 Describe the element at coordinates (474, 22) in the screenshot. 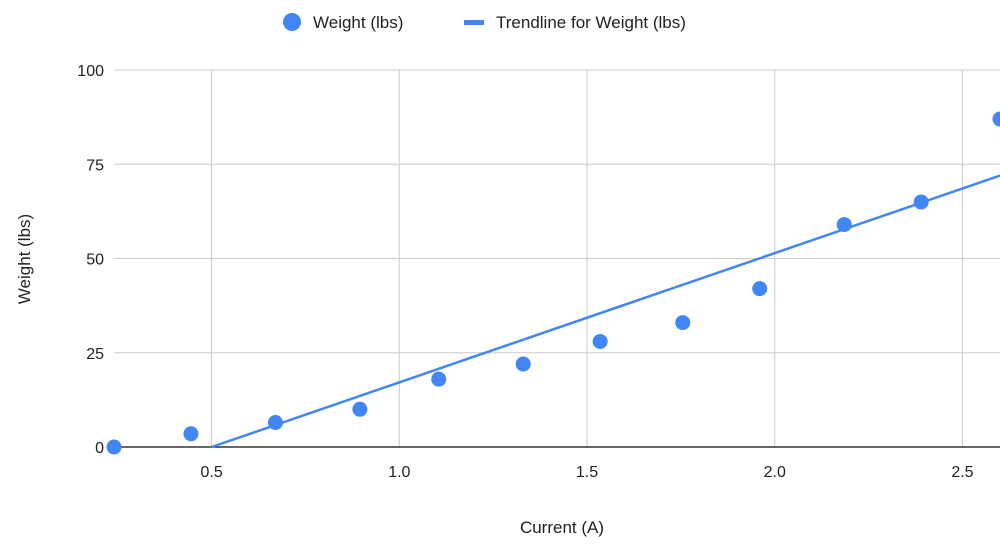

I see `legend-marker-trendline` at that location.